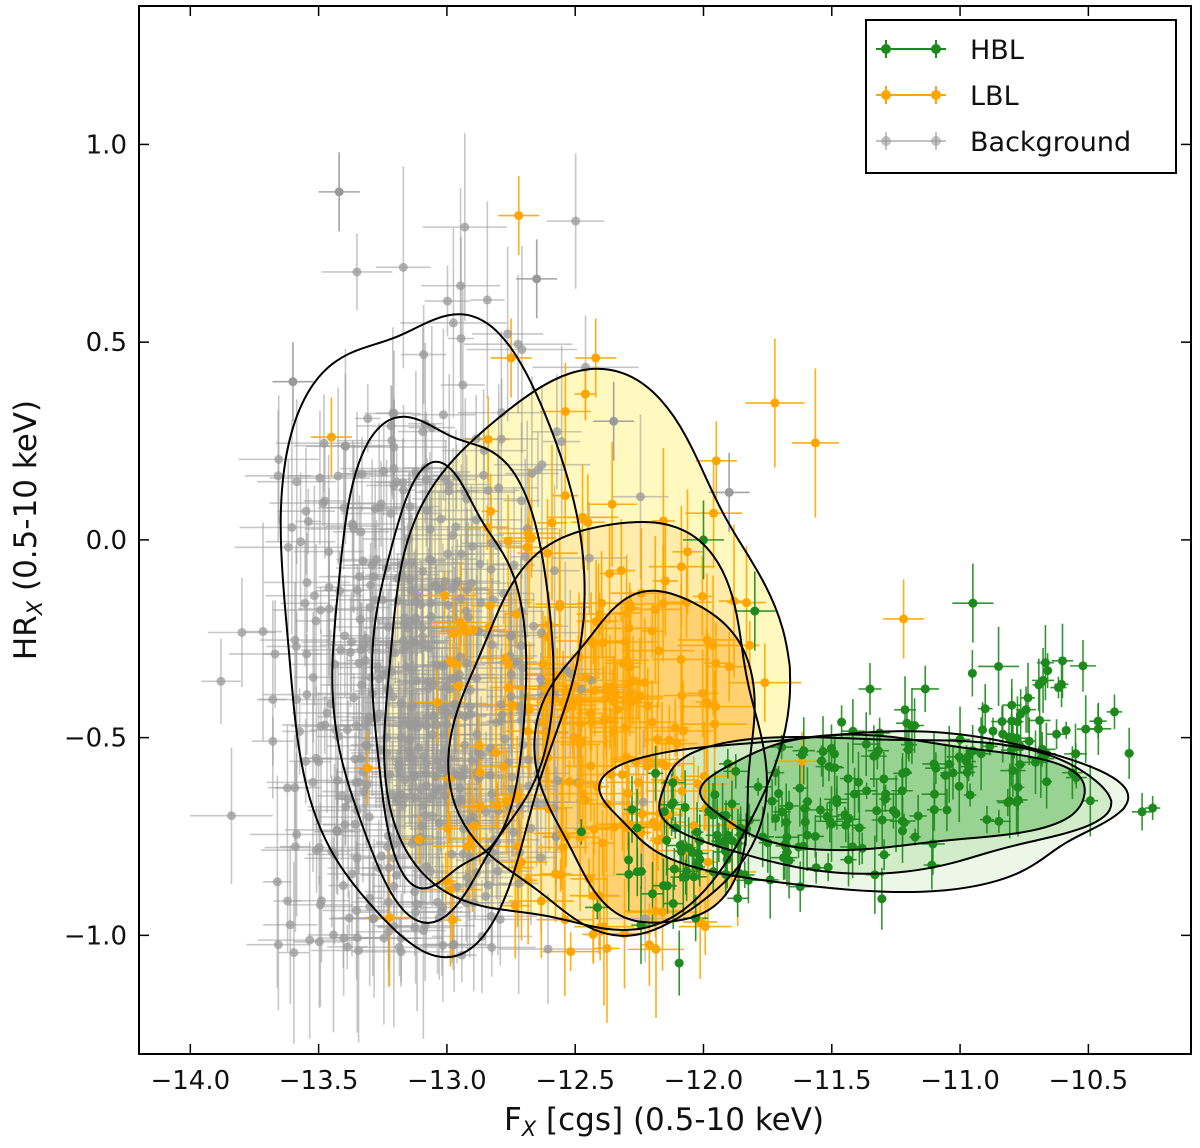  What do you see at coordinates (439, 590) in the screenshot?
I see `background-485-point` at bounding box center [439, 590].